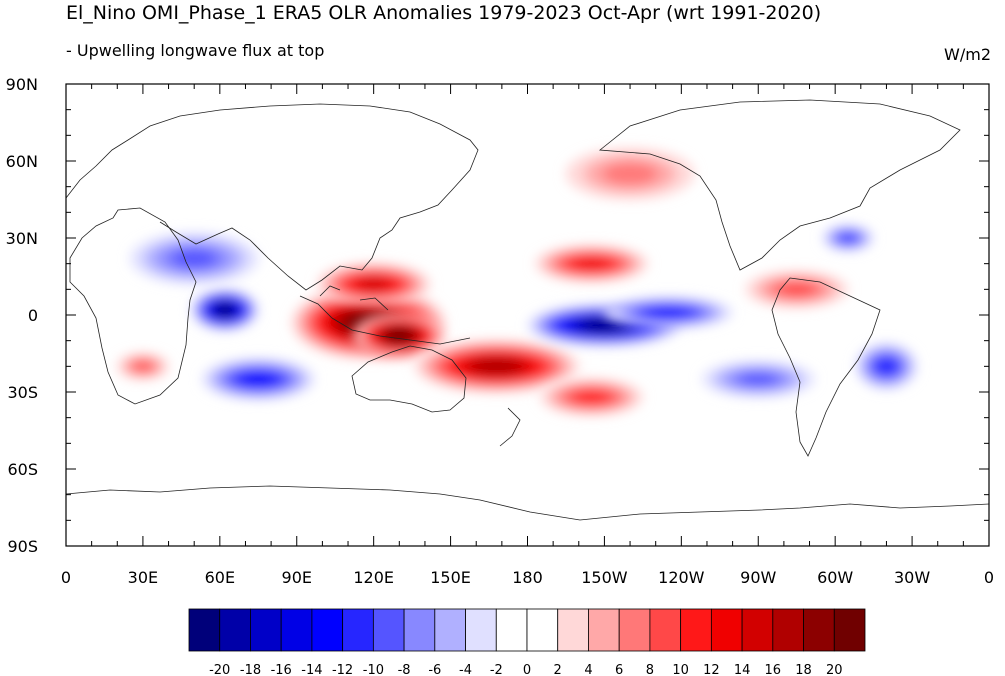  Describe the element at coordinates (373, 577) in the screenshot. I see `x-tick-label: 120E` at that location.